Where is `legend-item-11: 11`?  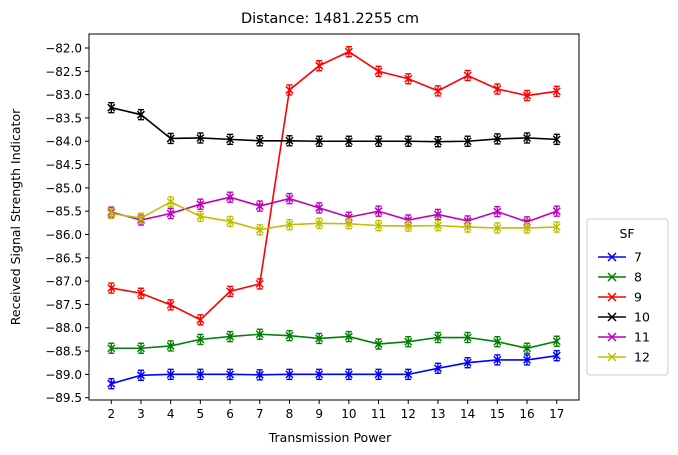 legend-item-11: 11 is located at coordinates (624, 337).